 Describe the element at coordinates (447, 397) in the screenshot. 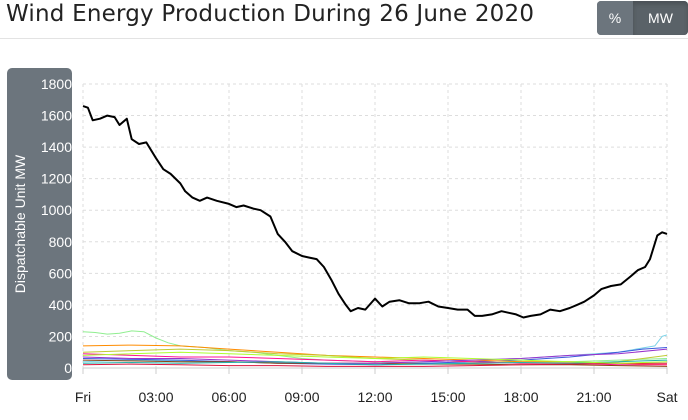

I see `x-tick-label: 15:00` at that location.